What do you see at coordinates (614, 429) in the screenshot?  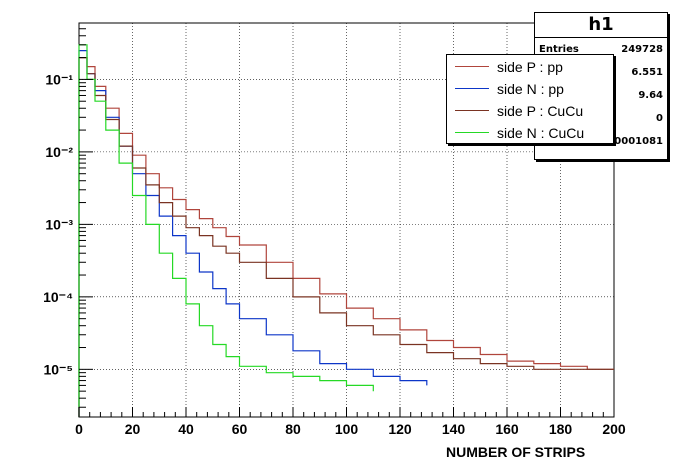 I see `x-tick-label: 200` at bounding box center [614, 429].